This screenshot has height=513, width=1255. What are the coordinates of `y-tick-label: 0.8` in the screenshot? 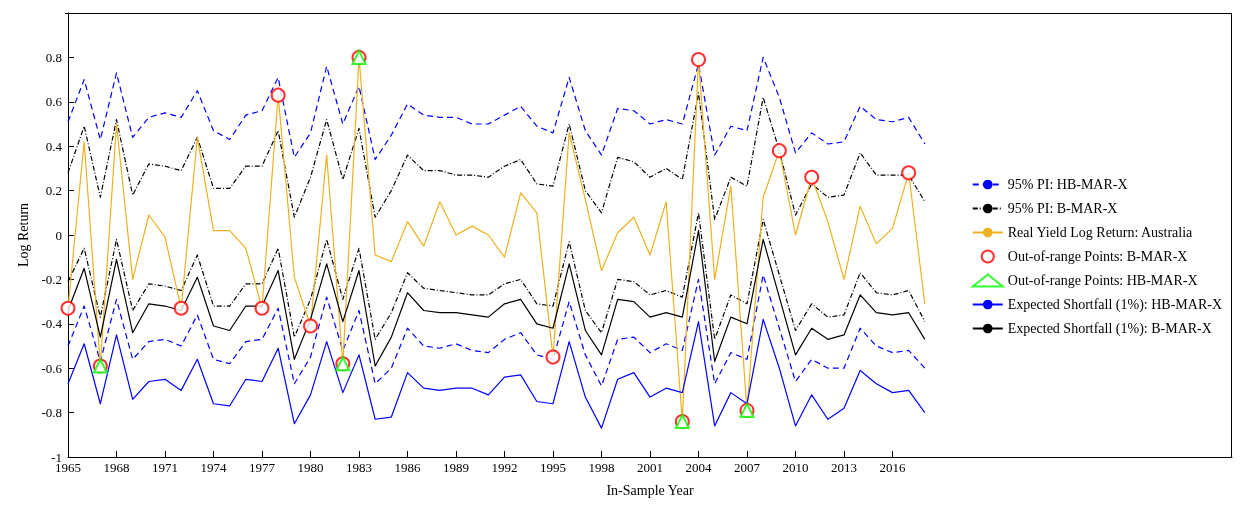 It's located at (53, 57).